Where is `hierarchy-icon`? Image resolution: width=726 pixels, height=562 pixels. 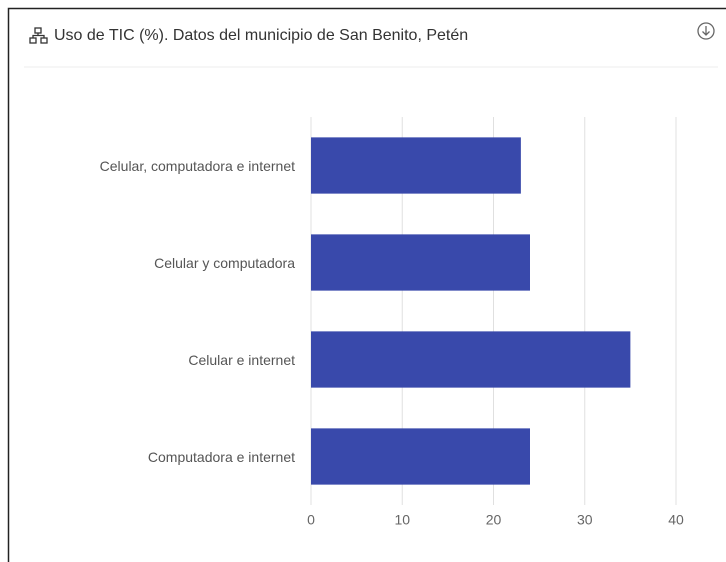
hierarchy-icon is located at coordinates (38, 35).